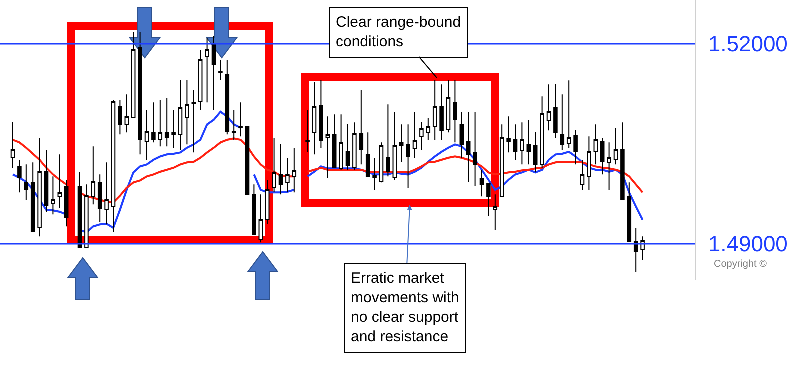  I want to click on y-tick-label: 1.49000, so click(748, 244).